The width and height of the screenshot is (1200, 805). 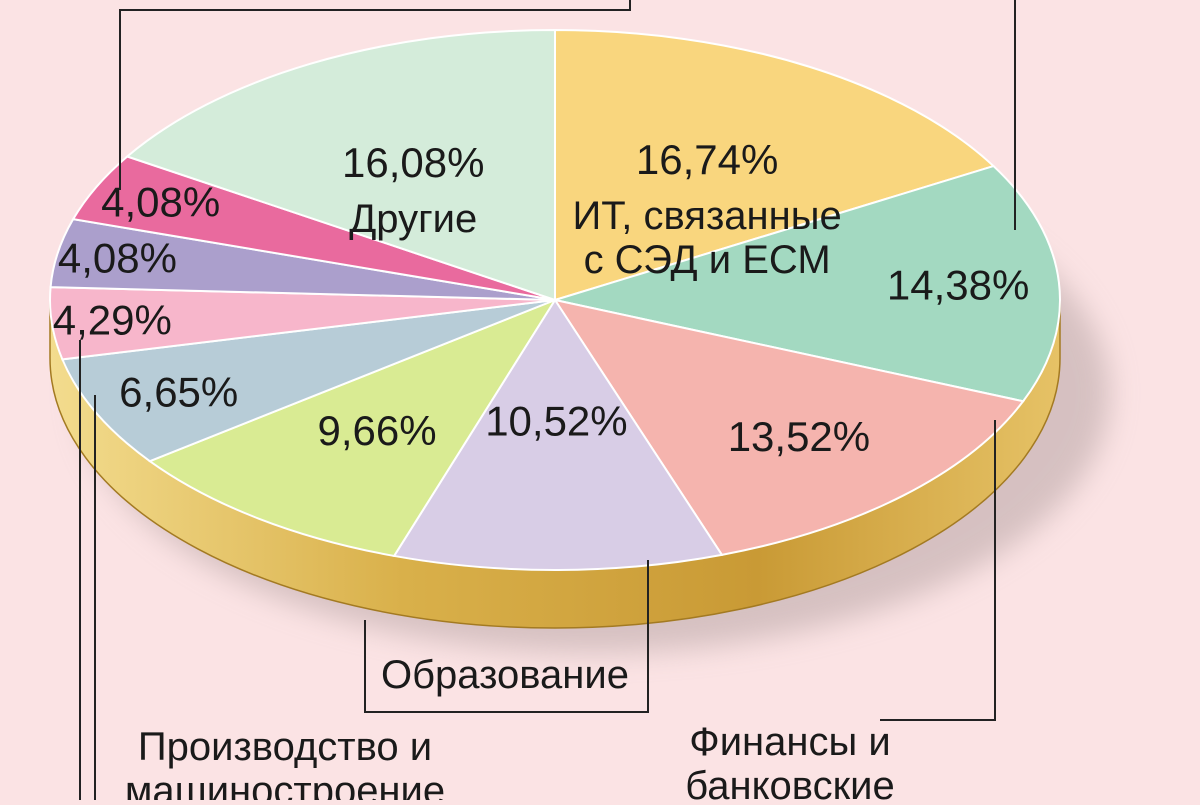 What do you see at coordinates (285, 747) in the screenshot?
I see `external-category-label-6: Производство и` at bounding box center [285, 747].